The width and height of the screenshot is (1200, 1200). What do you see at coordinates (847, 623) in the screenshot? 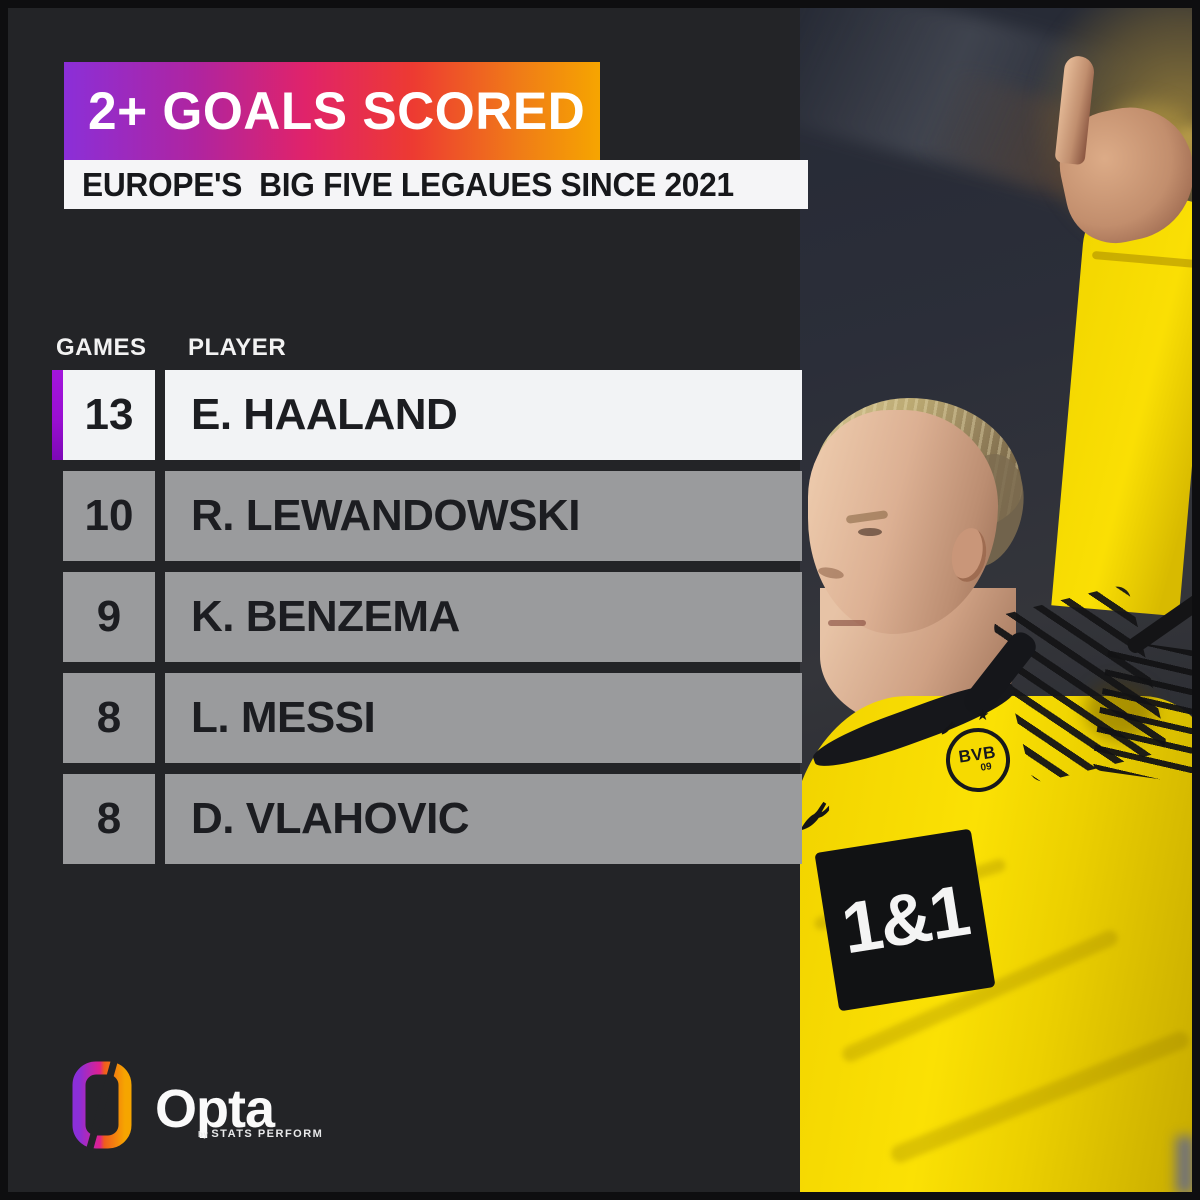
I see `mouth` at bounding box center [847, 623].